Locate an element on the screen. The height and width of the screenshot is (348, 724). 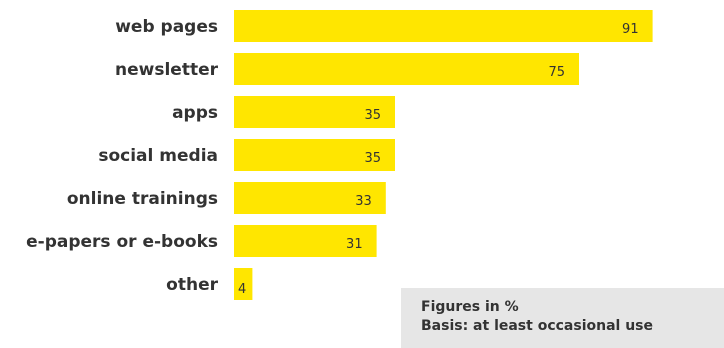
category-label-apps: apps is located at coordinates (195, 113).